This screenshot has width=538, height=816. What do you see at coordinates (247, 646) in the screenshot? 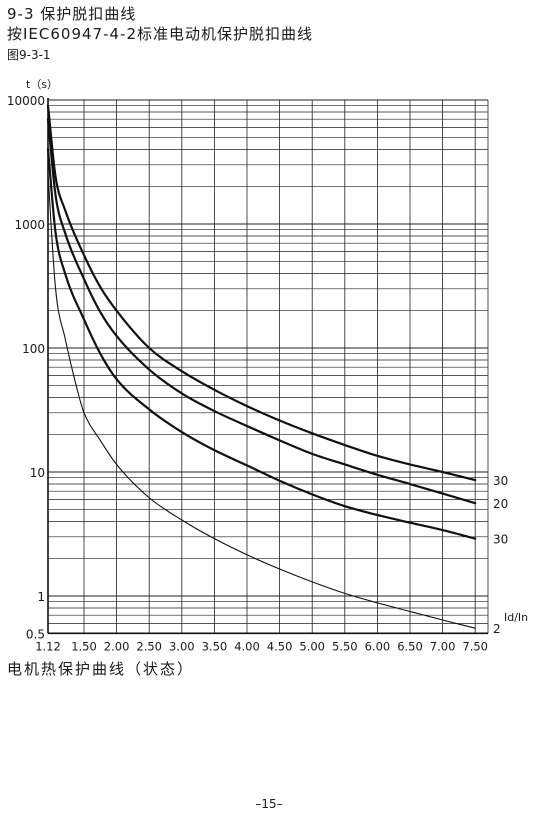
I see `x-tick-label: 4.00` at bounding box center [247, 646].